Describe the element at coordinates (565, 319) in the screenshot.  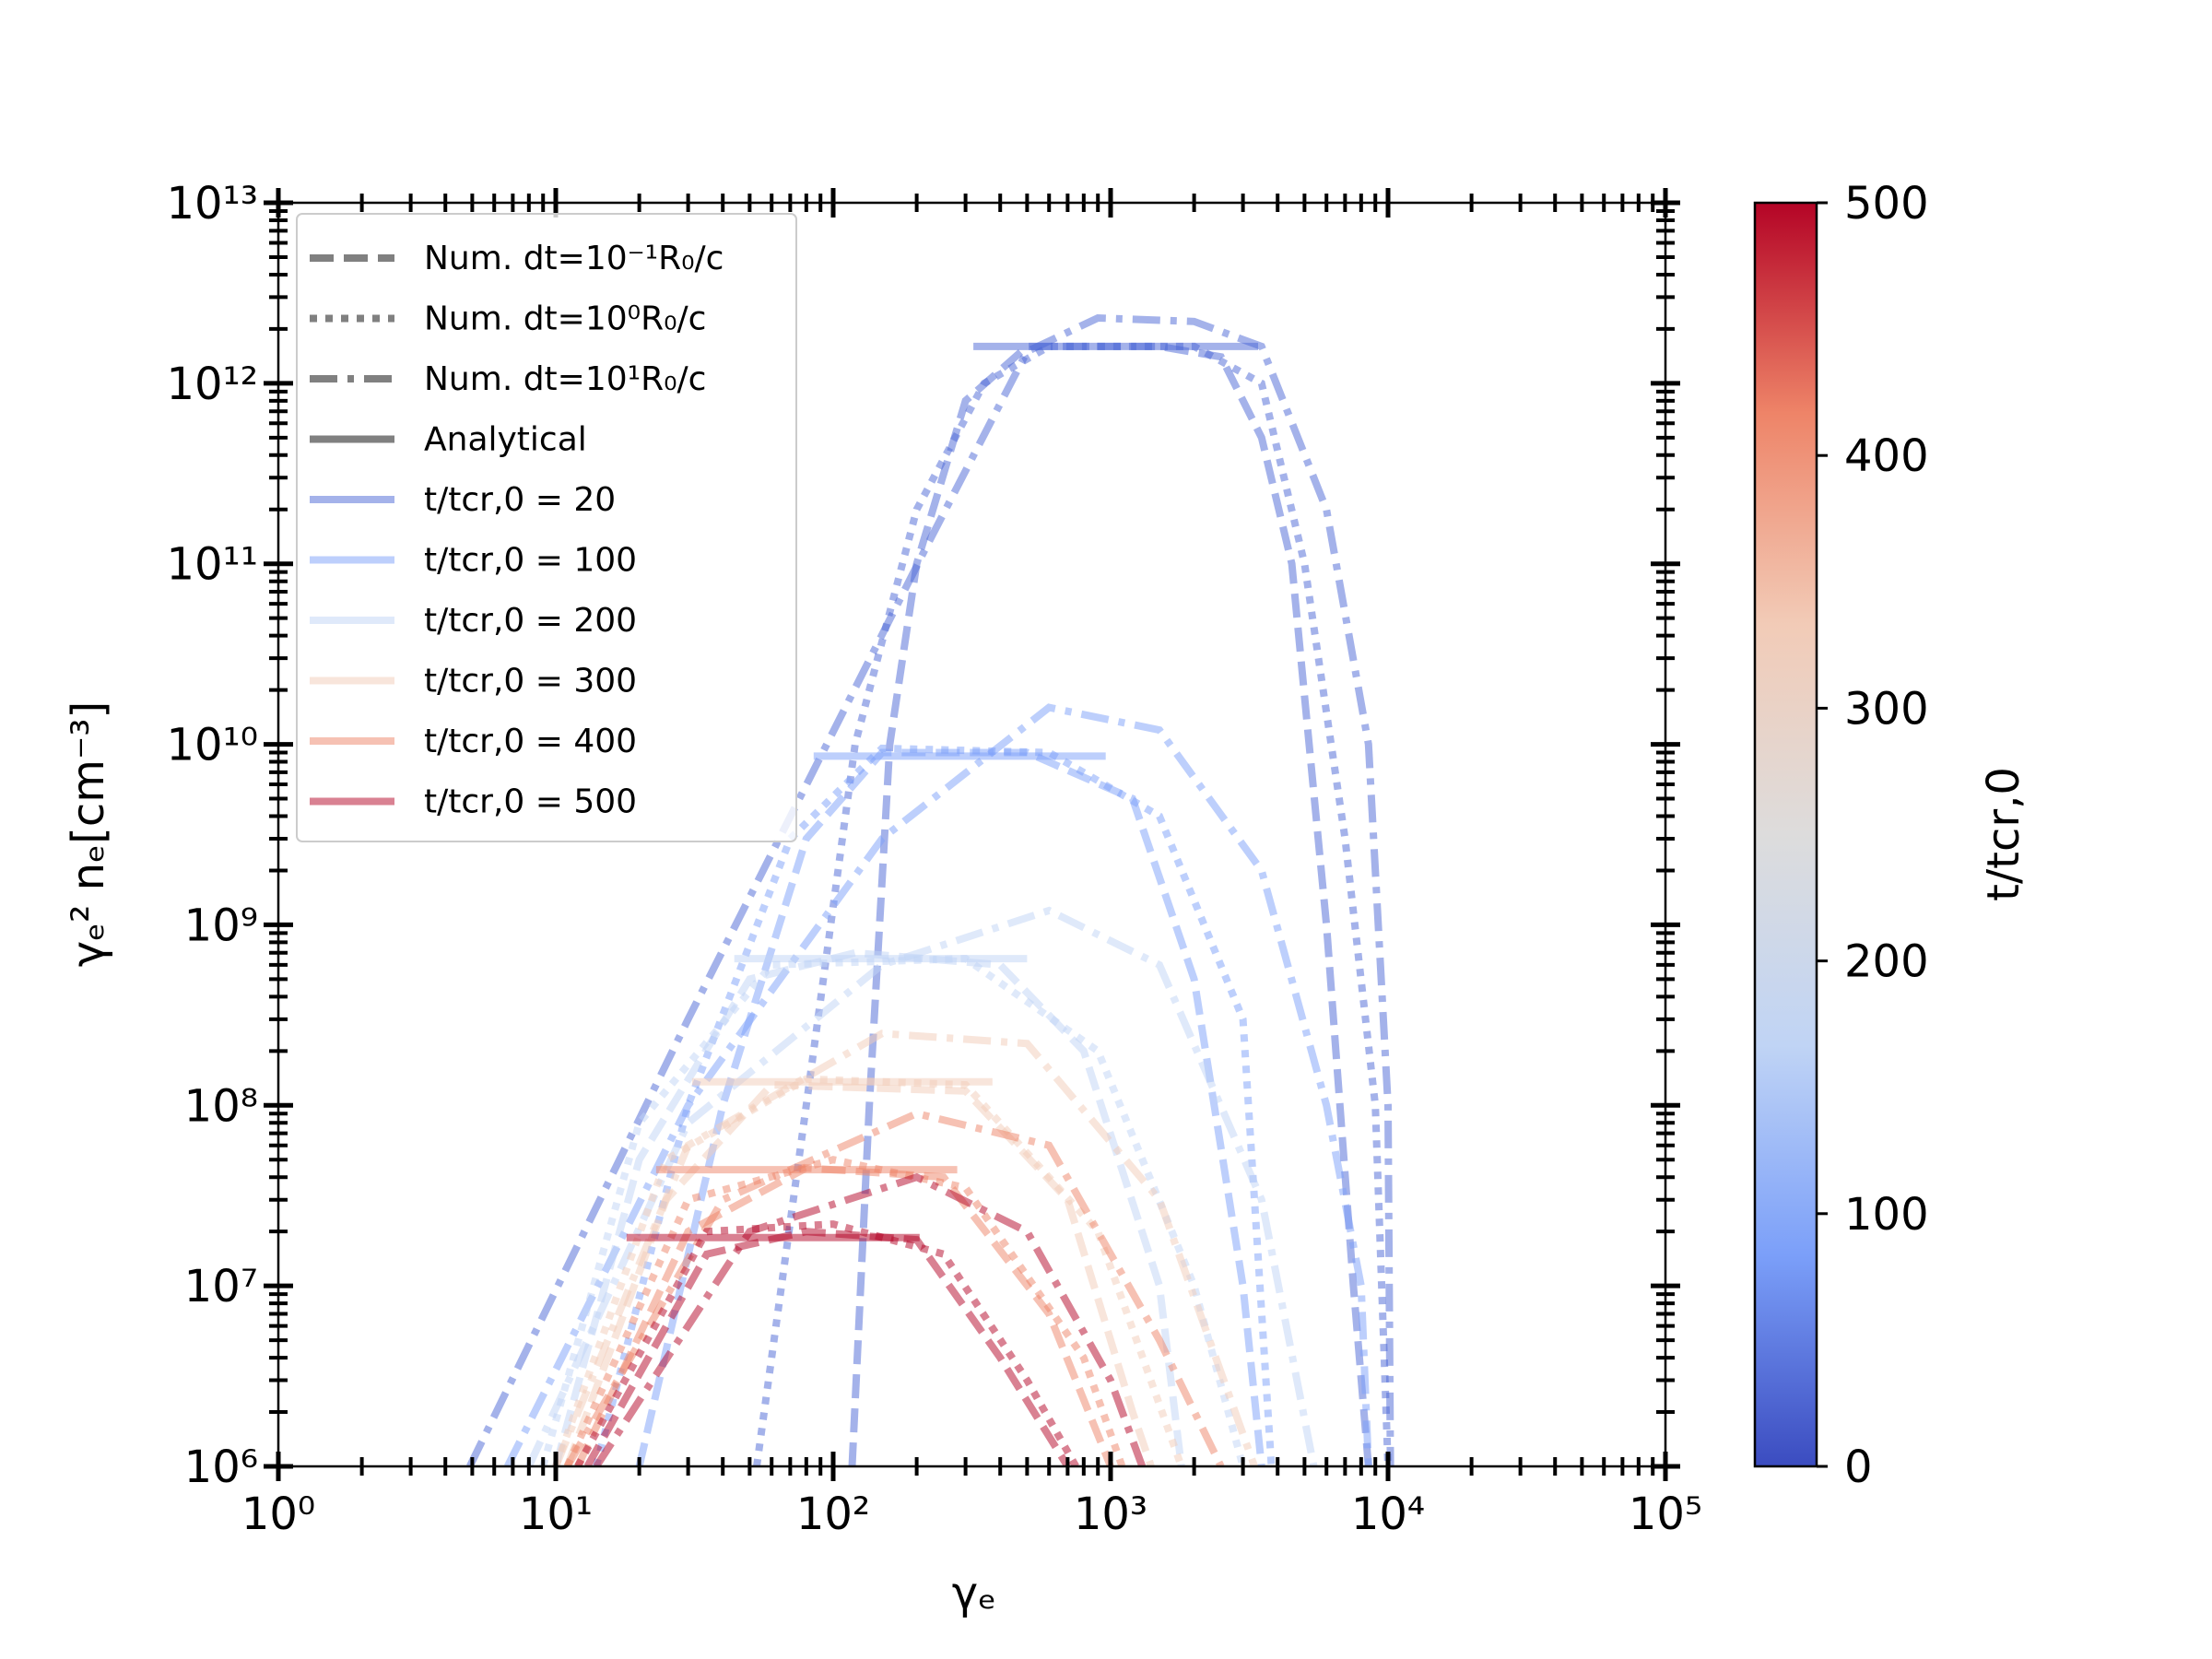
I see `legend-label: Num. dt=10⁰R₀/c` at that location.